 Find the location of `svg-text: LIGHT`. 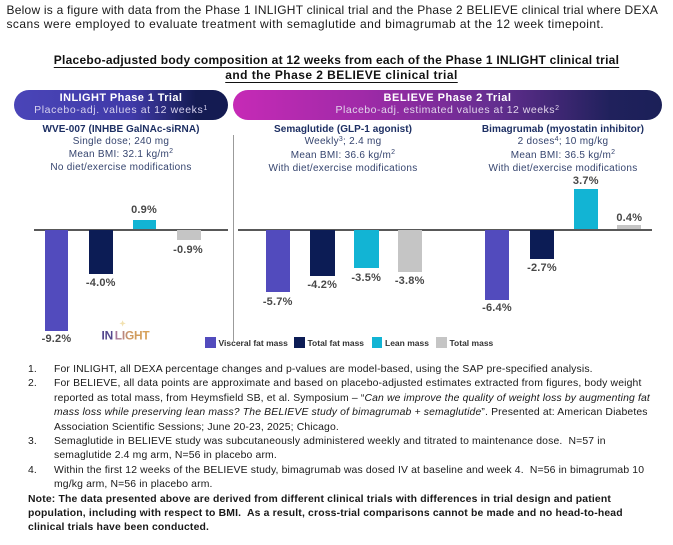

svg-text: LIGHT is located at coordinates (133, 334).